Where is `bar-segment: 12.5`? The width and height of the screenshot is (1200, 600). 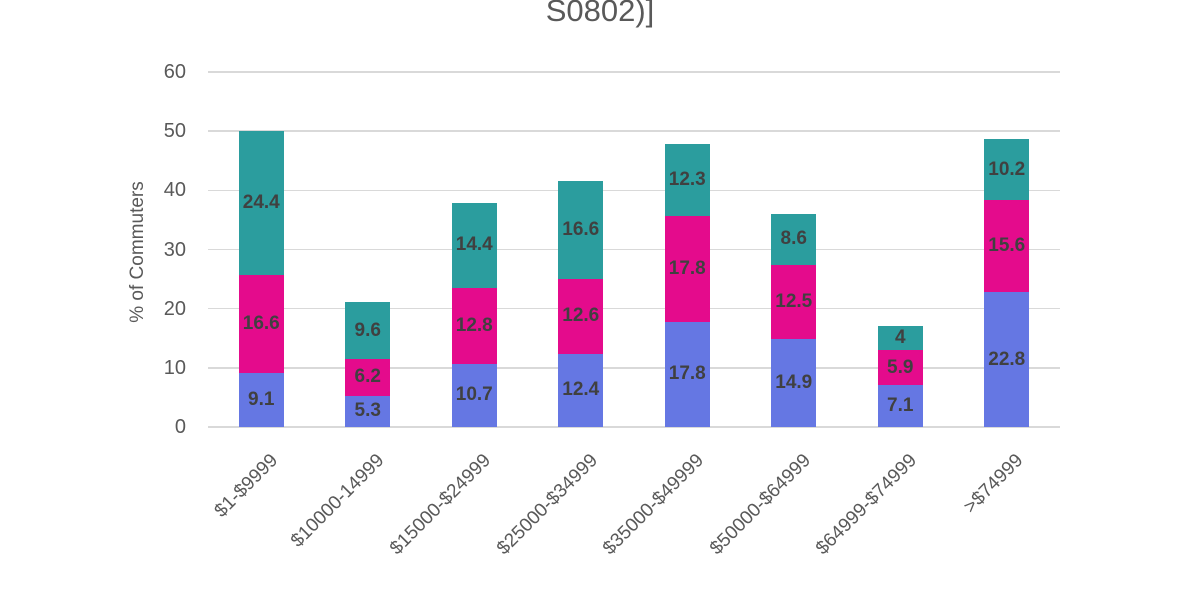 bar-segment: 12.5 is located at coordinates (794, 301).